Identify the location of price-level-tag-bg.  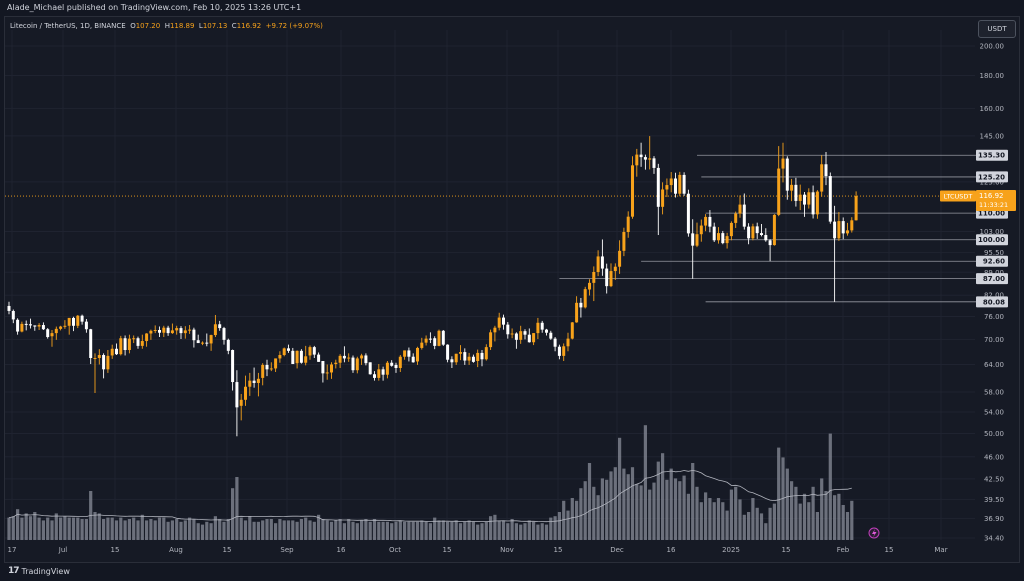
(992, 177).